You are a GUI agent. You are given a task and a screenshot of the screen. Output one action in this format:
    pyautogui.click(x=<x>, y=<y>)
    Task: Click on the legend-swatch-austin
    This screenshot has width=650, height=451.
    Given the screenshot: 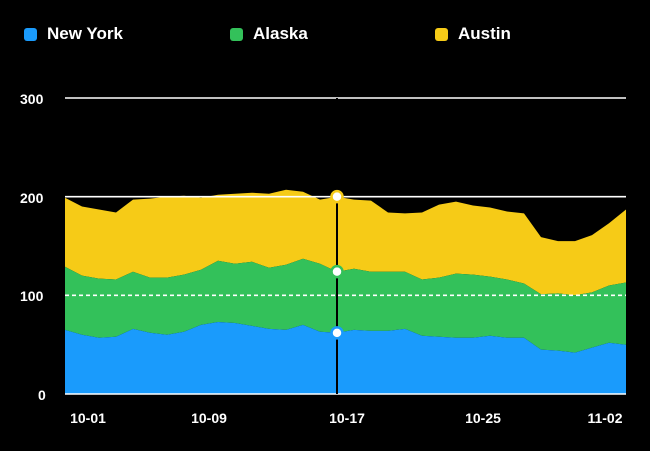 What is the action you would take?
    pyautogui.click(x=441, y=34)
    